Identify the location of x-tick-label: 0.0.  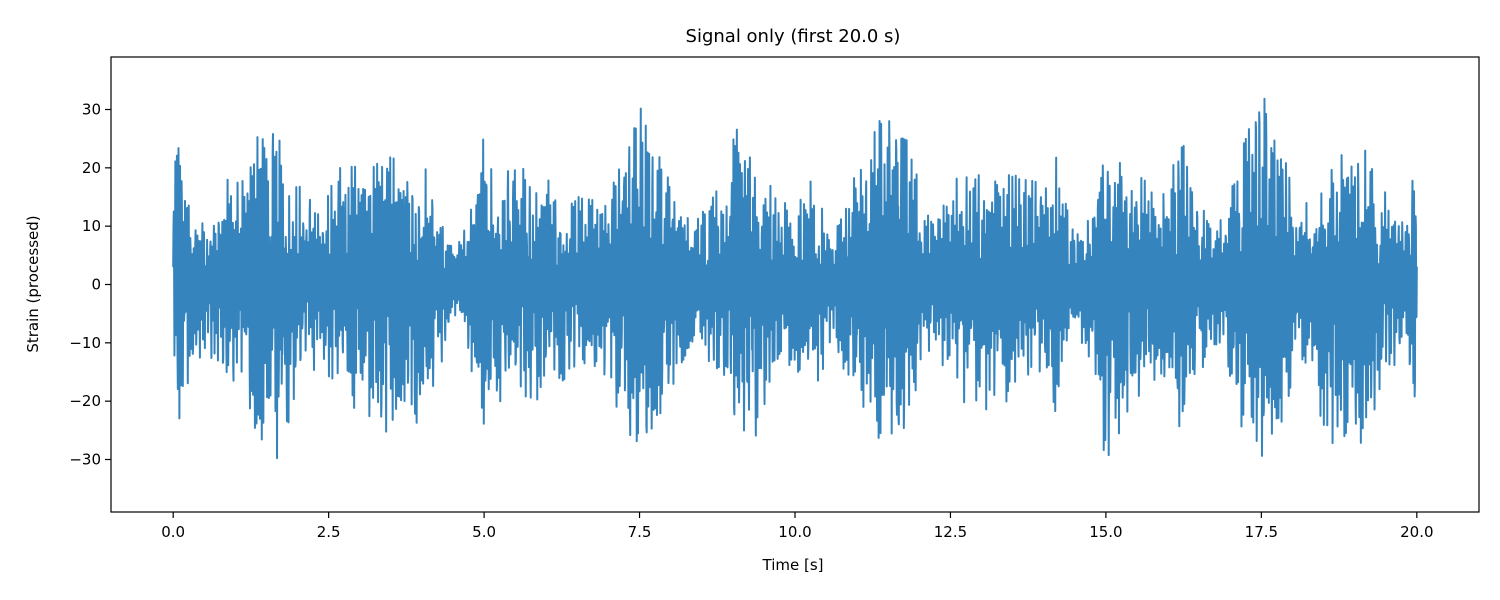
(173, 532).